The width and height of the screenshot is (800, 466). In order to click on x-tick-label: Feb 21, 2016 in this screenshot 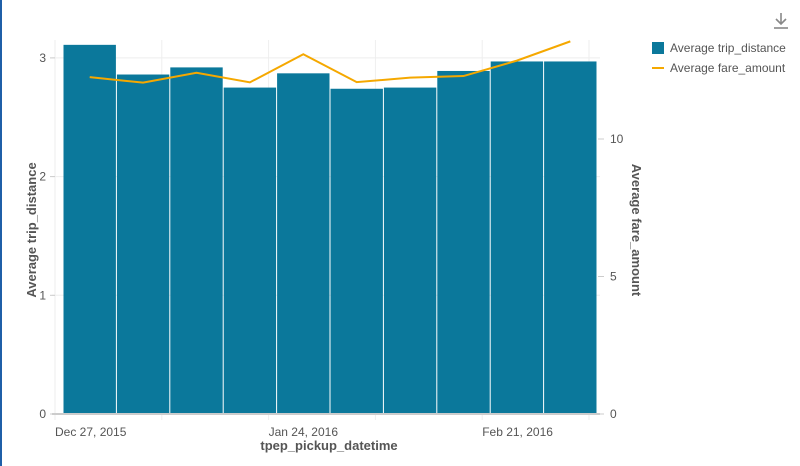, I will do `click(517, 432)`.